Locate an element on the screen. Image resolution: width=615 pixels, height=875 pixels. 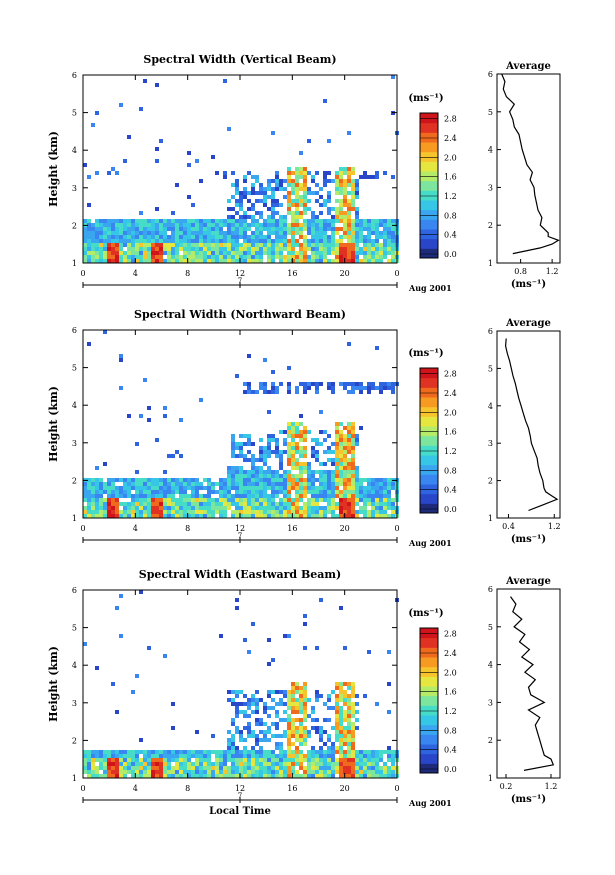
x-tick-label: 0 is located at coordinates (82, 528).